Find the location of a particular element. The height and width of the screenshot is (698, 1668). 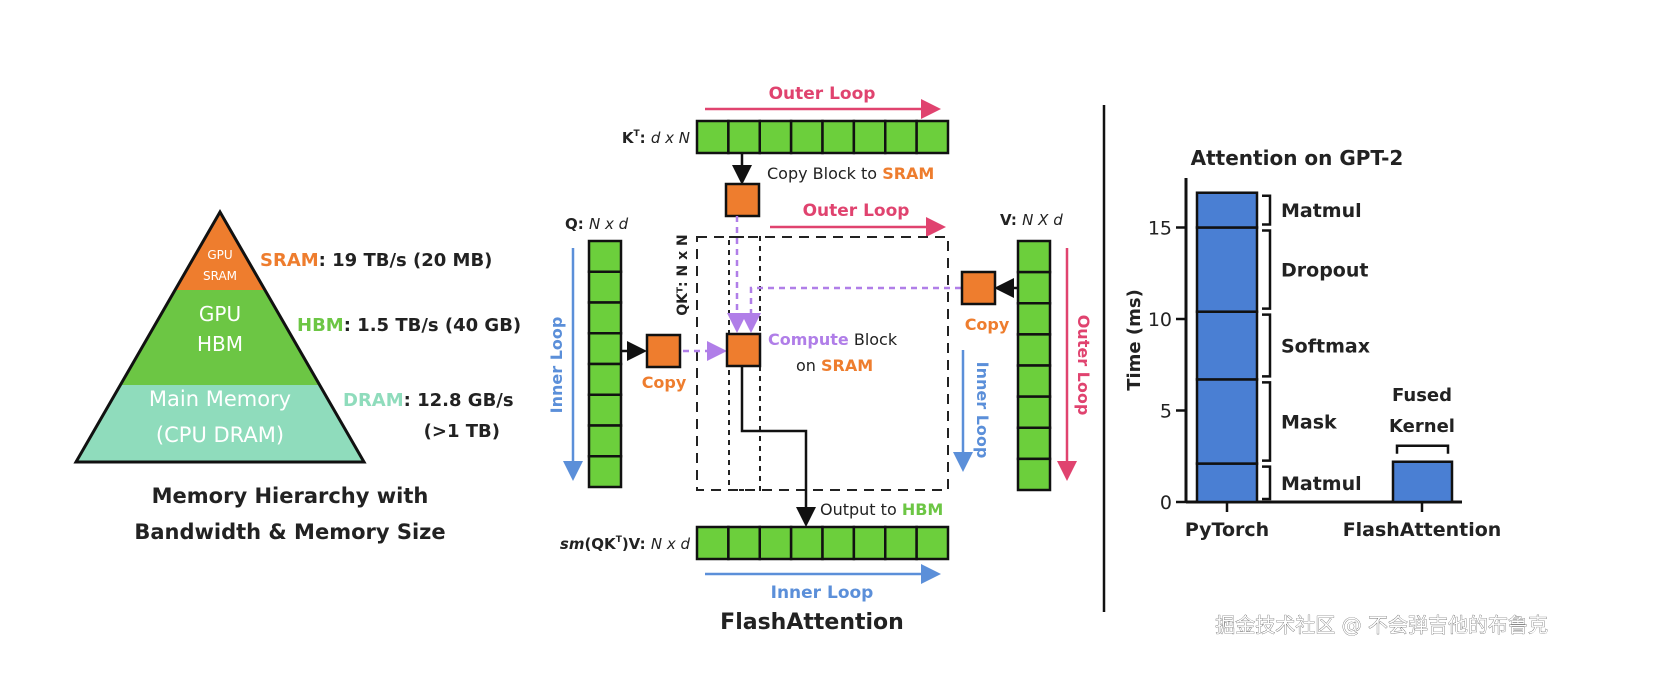

dram-spec: DRAM: 12.8 GB/s is located at coordinates (428, 400).